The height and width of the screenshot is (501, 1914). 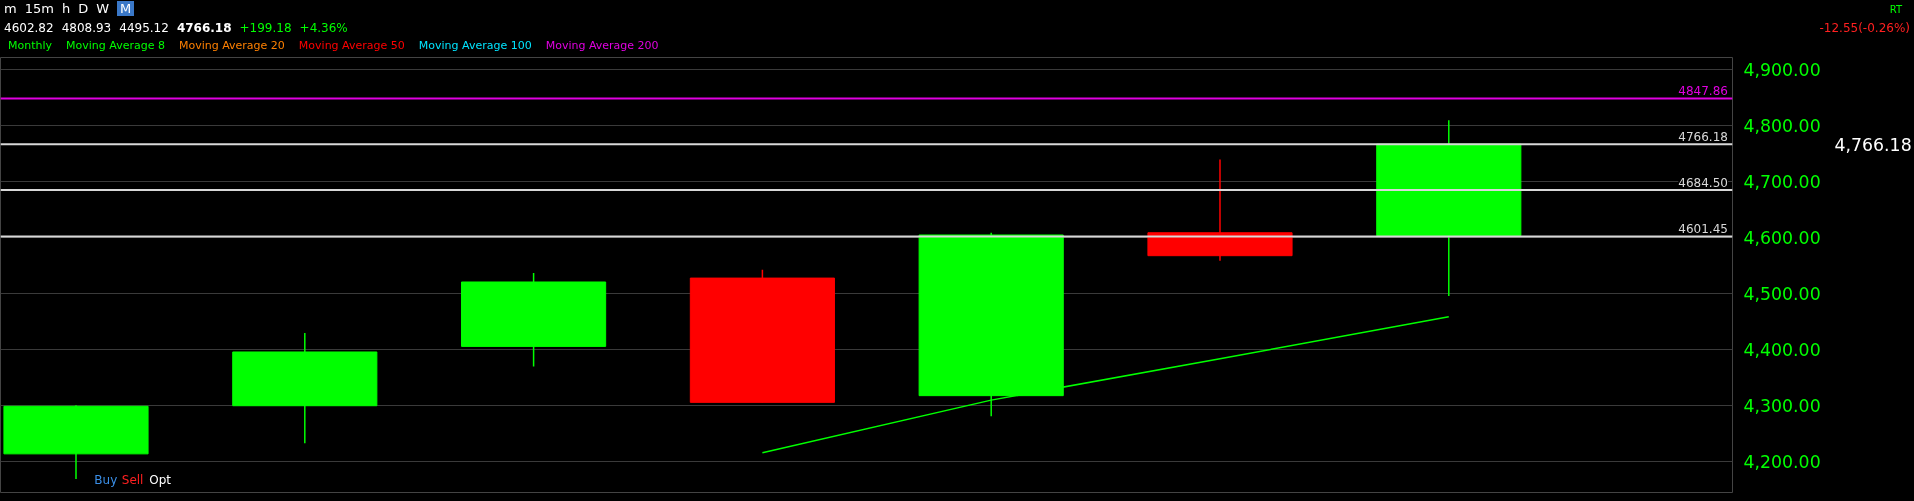 What do you see at coordinates (231, 45) in the screenshot?
I see `legend-label: Moving Average 20` at bounding box center [231, 45].